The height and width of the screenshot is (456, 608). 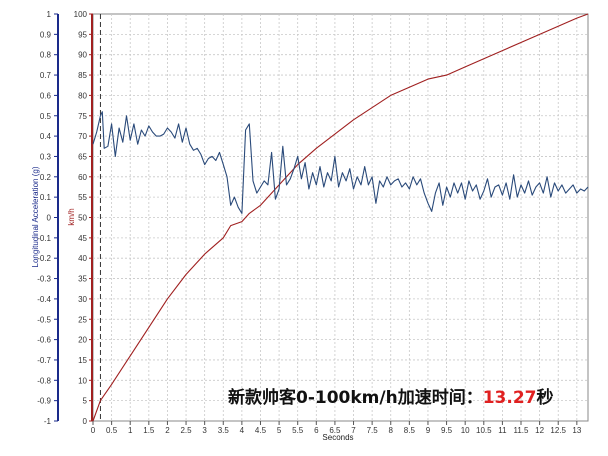 I want to click on left-tick-label: 0, so click(x=49, y=218).